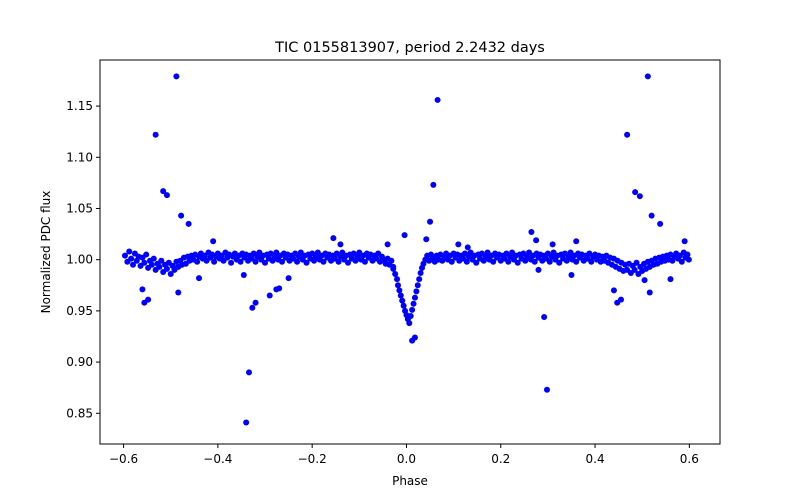 The width and height of the screenshot is (800, 500). I want to click on y-tick-label: 1.15, so click(79, 106).